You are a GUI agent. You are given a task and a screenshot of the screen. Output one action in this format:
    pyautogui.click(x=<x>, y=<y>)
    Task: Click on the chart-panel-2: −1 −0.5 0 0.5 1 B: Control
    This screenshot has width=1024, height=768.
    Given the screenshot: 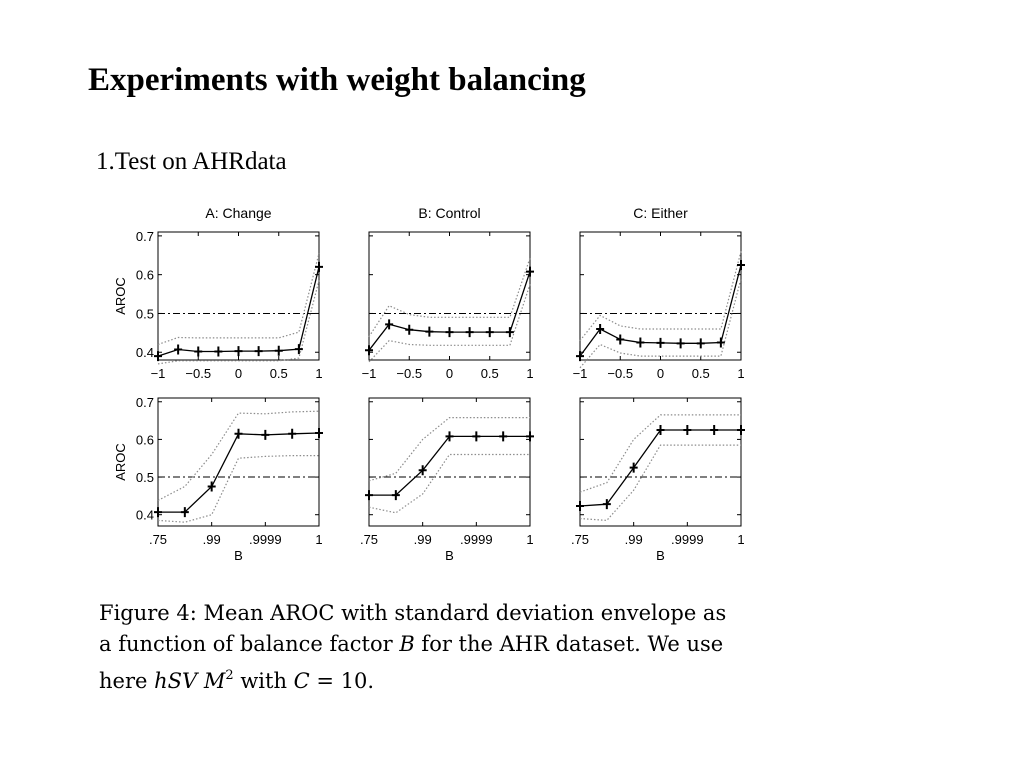 What is the action you would take?
    pyautogui.click(x=448, y=293)
    